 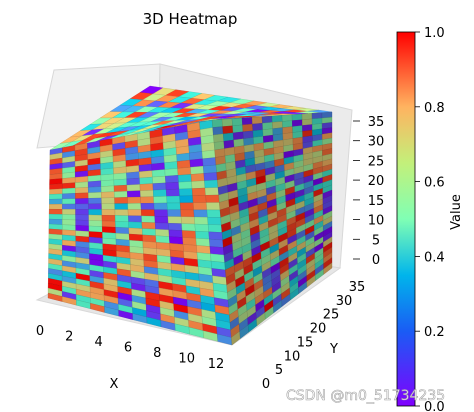 What do you see at coordinates (376, 181) in the screenshot?
I see `z-tick-label: 20` at bounding box center [376, 181].